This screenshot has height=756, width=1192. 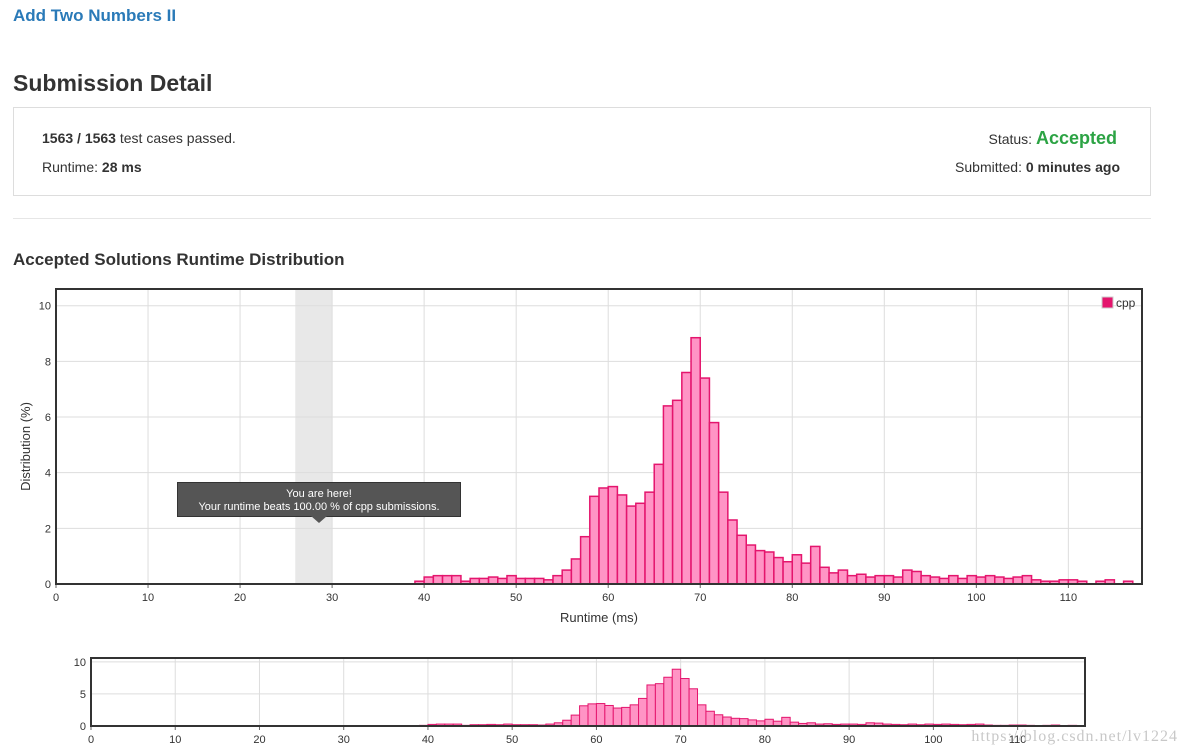 I want to click on overview-x-tick-label: 90, so click(x=849, y=740).